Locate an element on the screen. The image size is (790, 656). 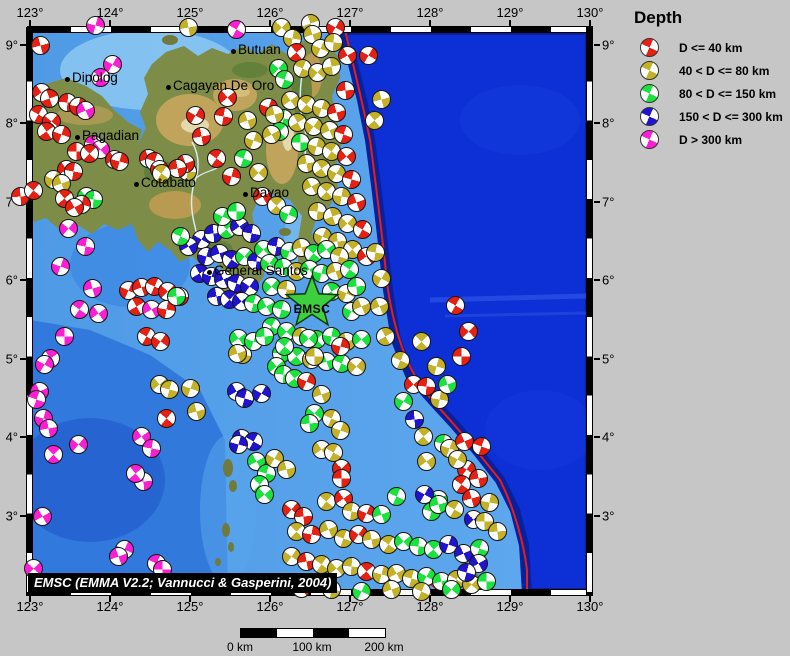
lowland is located at coordinates (250, 70).